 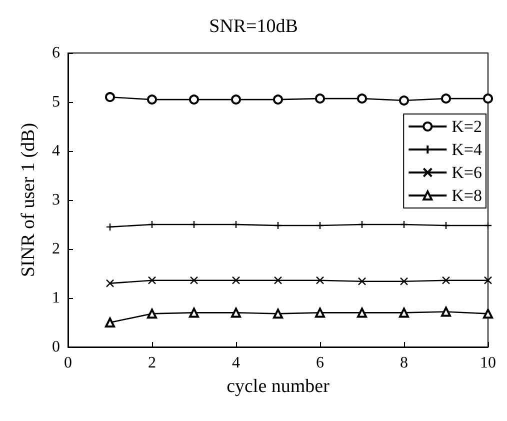 I want to click on legend-label: K=6, so click(x=467, y=172).